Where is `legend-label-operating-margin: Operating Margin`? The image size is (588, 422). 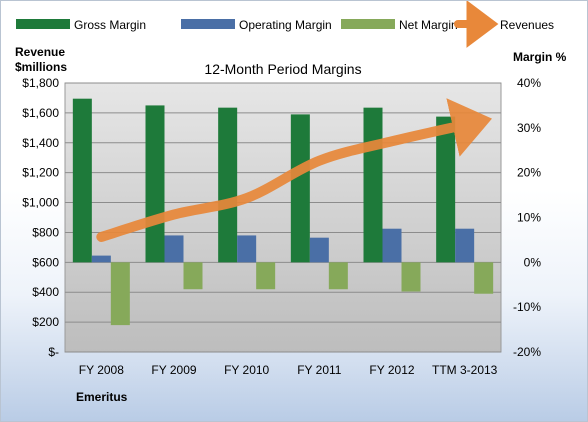 legend-label-operating-margin: Operating Margin is located at coordinates (285, 25).